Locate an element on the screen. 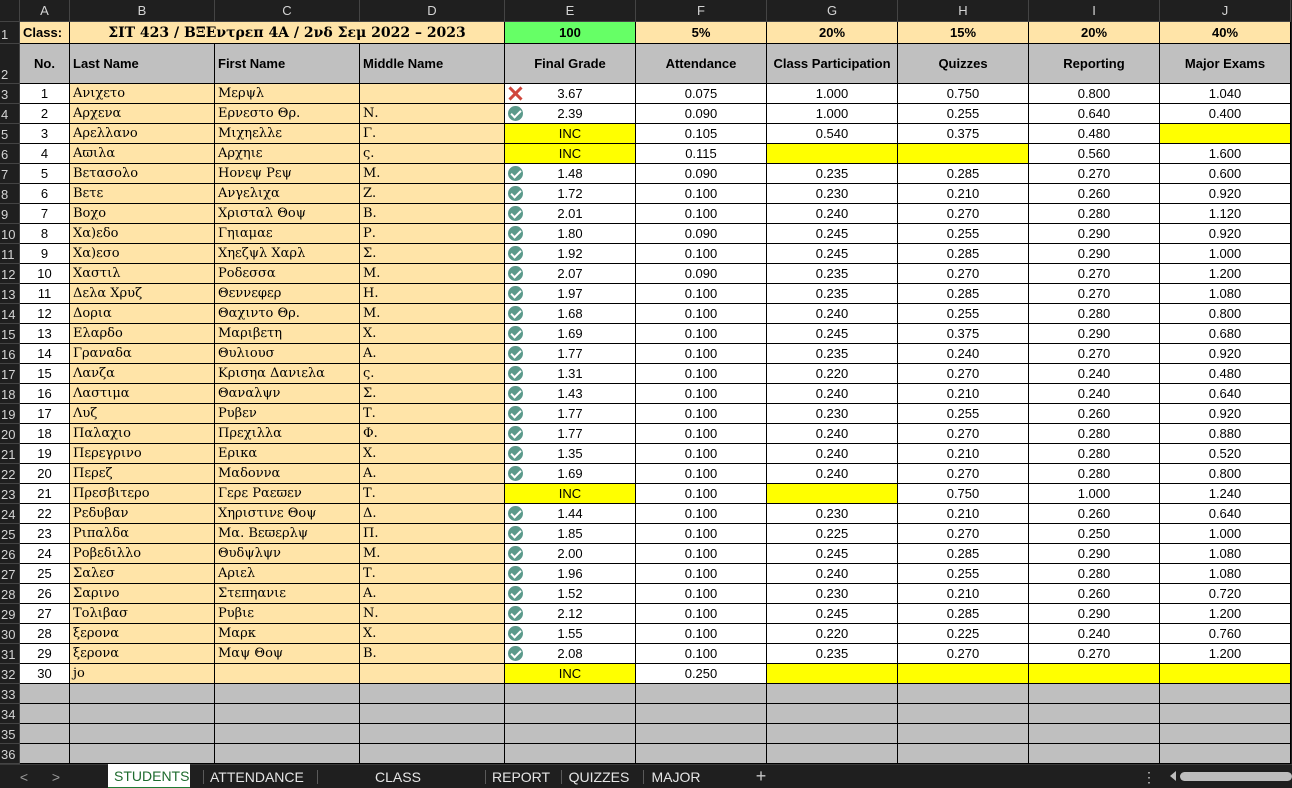 The width and height of the screenshot is (1292, 788). column-header-c: C is located at coordinates (287, 11).